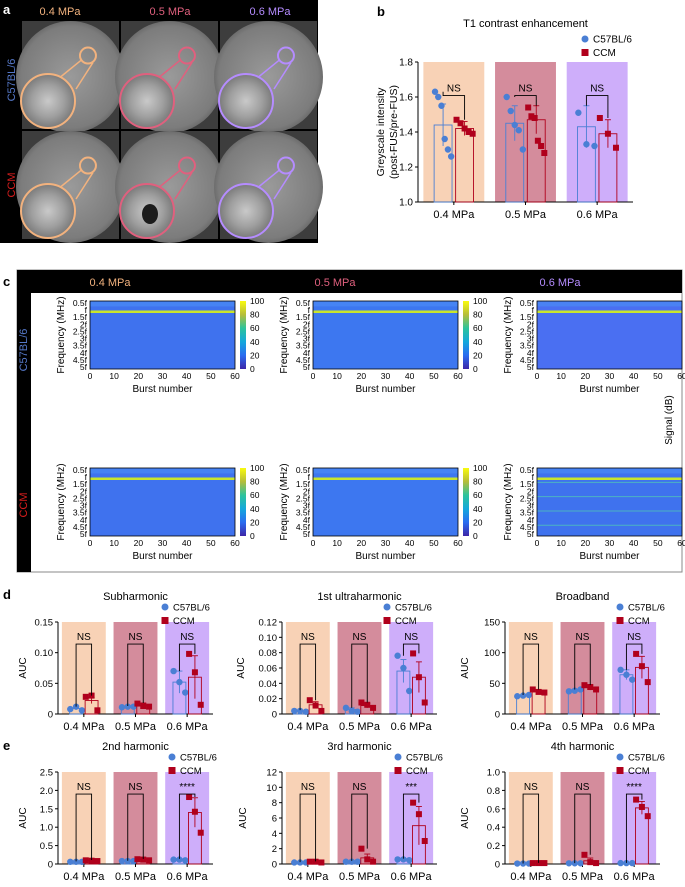 The image size is (685, 887). What do you see at coordinates (609, 502) in the screenshot?
I see `spectrogram-border` at bounding box center [609, 502].